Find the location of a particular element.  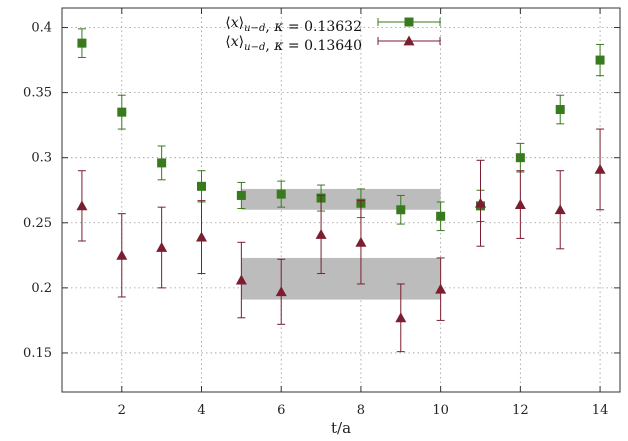

y-tick-label: 0.25 is located at coordinates (37, 223).